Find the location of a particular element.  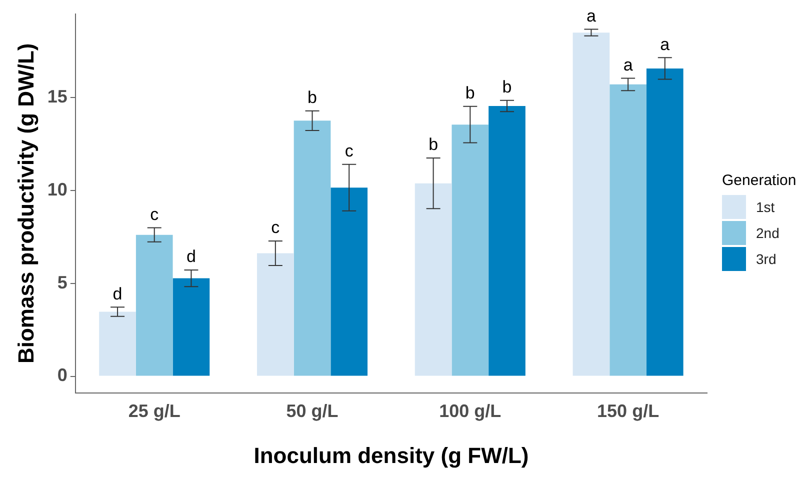

x-tick-label: 25 g/L is located at coordinates (154, 410).